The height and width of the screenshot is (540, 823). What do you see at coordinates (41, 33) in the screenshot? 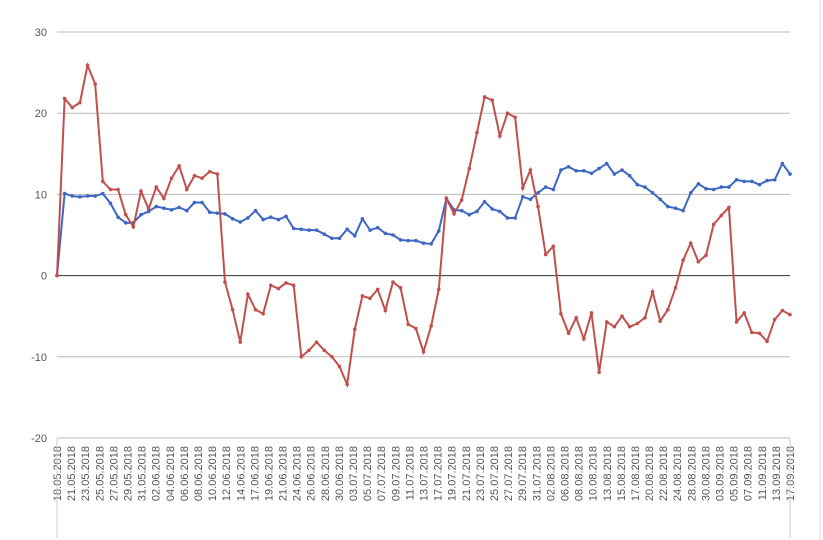
I see `y-tick-label: 30` at bounding box center [41, 33].